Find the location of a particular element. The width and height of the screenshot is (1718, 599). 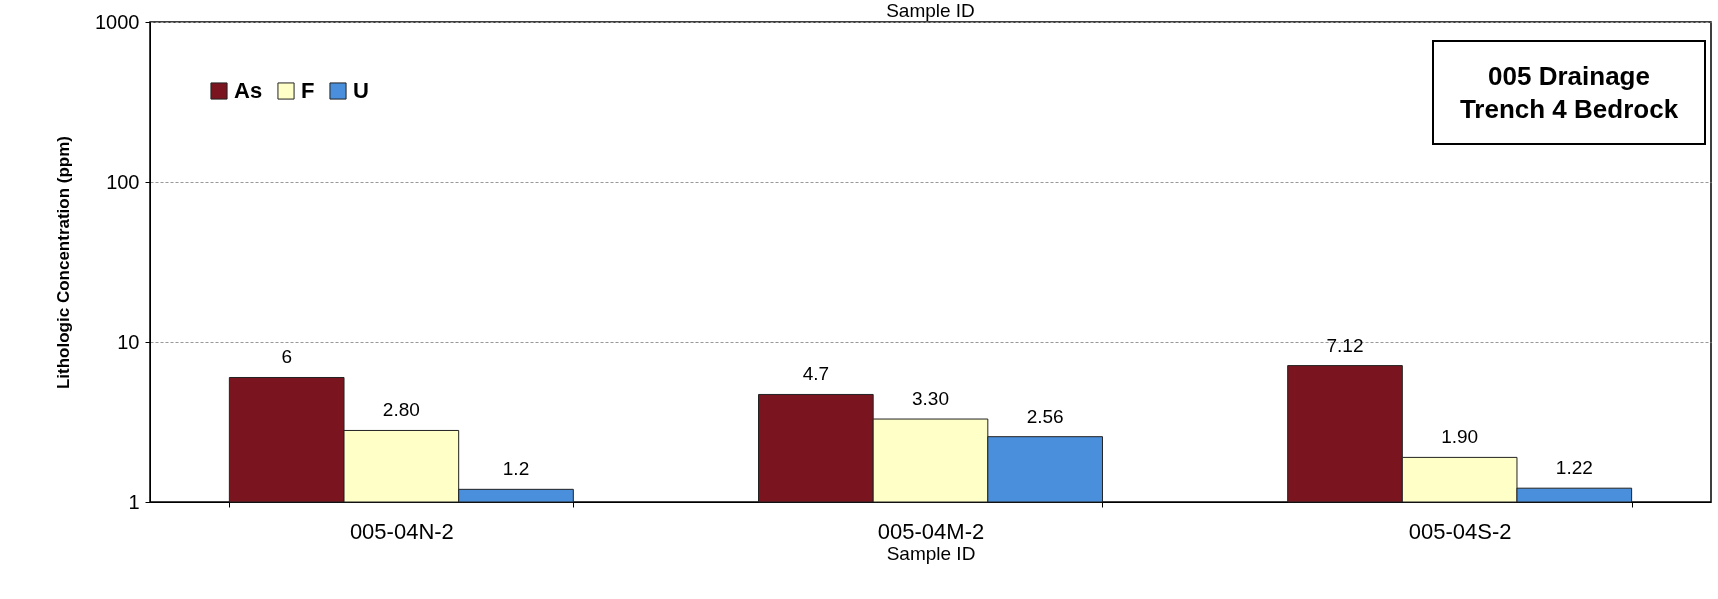

data-label: 2.80 is located at coordinates (401, 410).